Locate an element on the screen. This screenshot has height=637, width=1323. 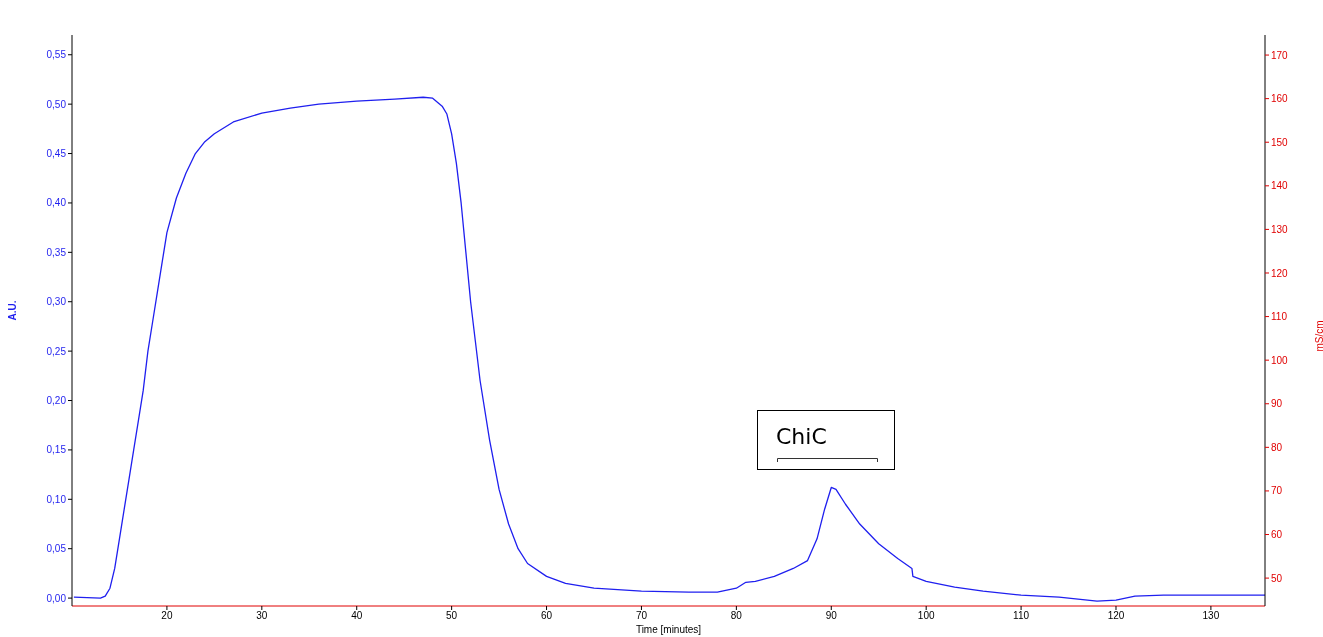
x-axis-title: Time [minutes] is located at coordinates (668, 629).